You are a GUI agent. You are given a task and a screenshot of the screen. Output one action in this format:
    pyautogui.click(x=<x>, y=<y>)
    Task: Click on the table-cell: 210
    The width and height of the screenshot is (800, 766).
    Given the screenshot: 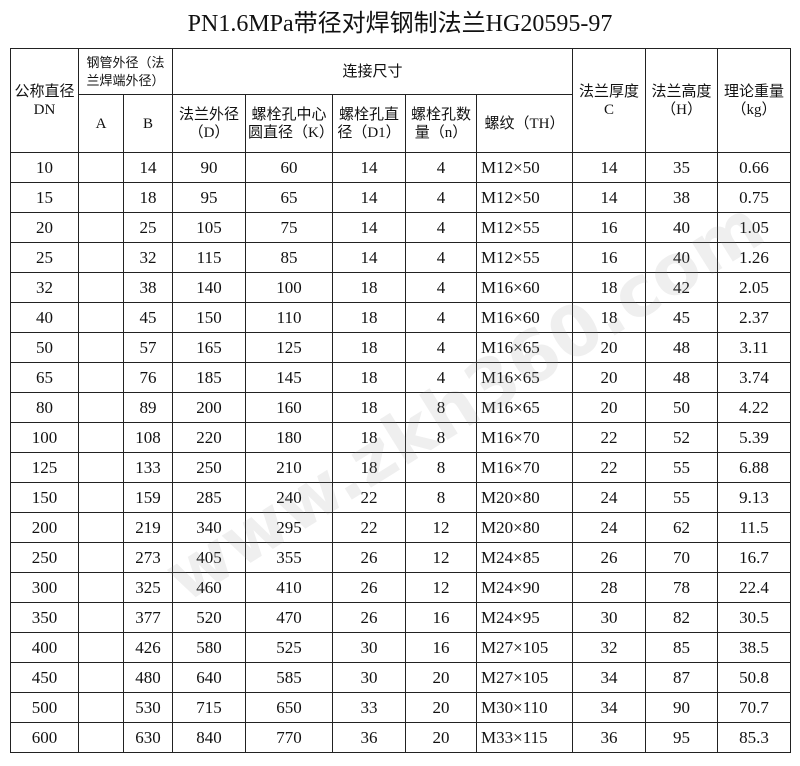 What is the action you would take?
    pyautogui.click(x=289, y=467)
    